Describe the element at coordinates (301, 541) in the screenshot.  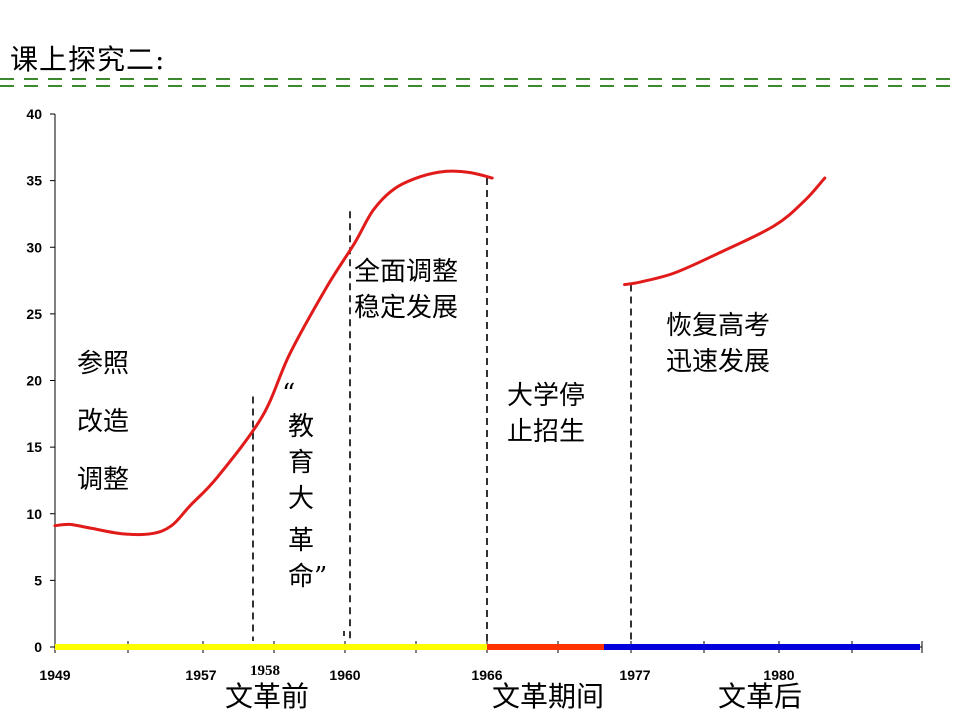
I see `annotation-revolution-char4: 革` at that location.